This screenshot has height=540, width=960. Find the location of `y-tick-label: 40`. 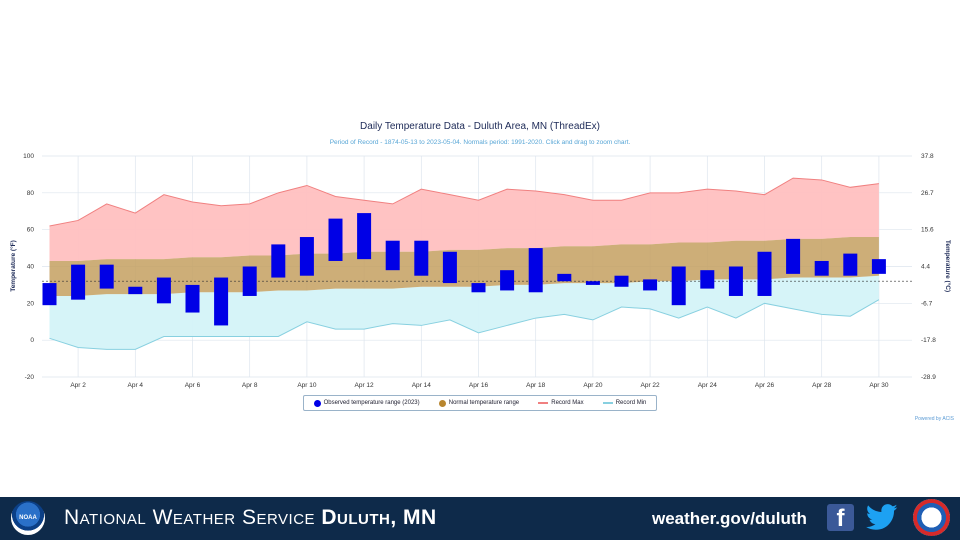

y-tick-label: 40 is located at coordinates (31, 267).